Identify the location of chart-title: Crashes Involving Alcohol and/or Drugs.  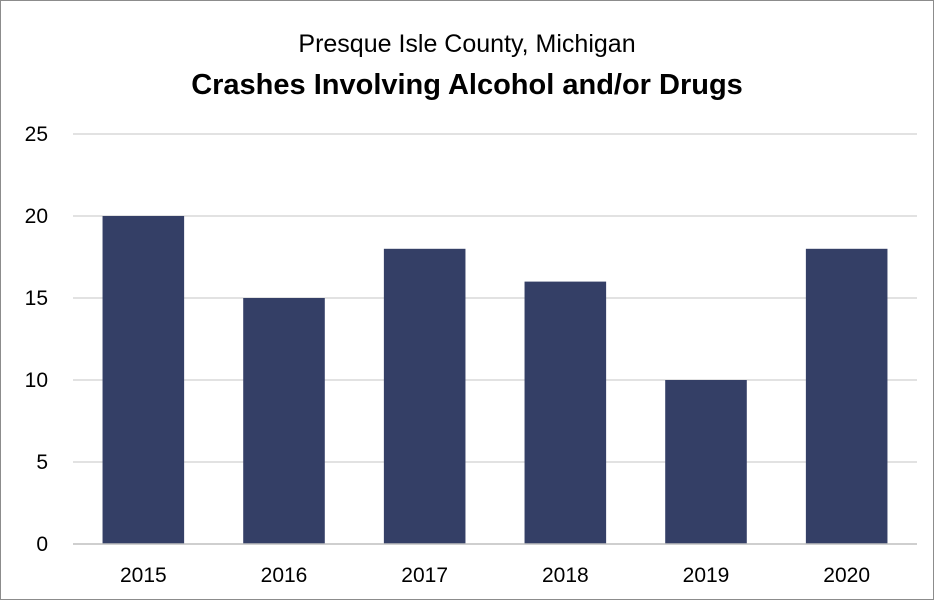
(467, 85).